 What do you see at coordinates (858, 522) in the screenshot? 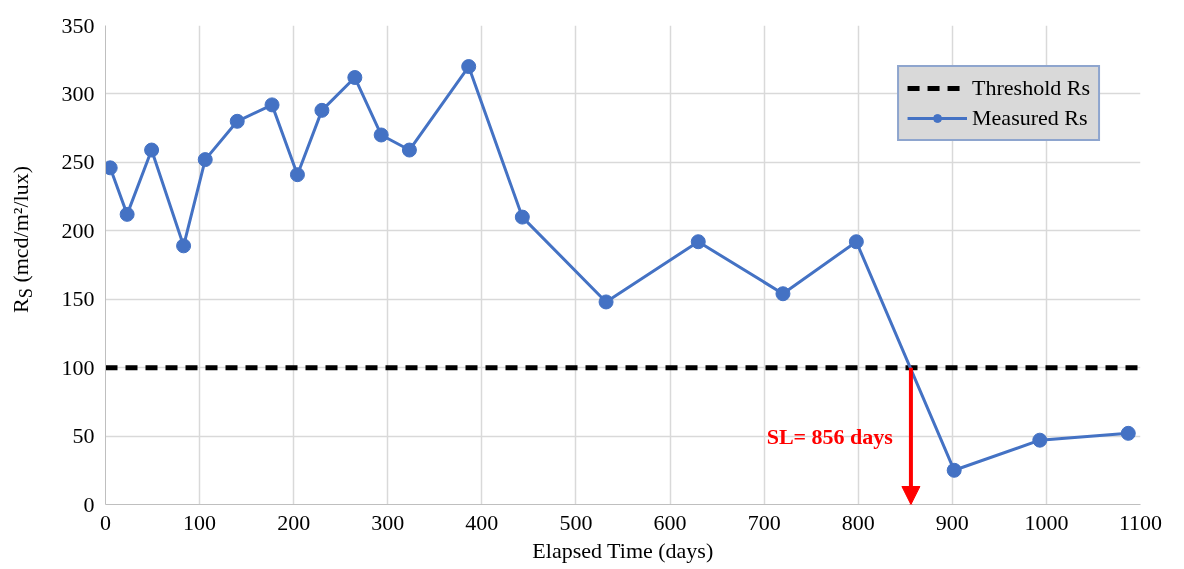
I see `x-tick-label: 800` at bounding box center [858, 522].